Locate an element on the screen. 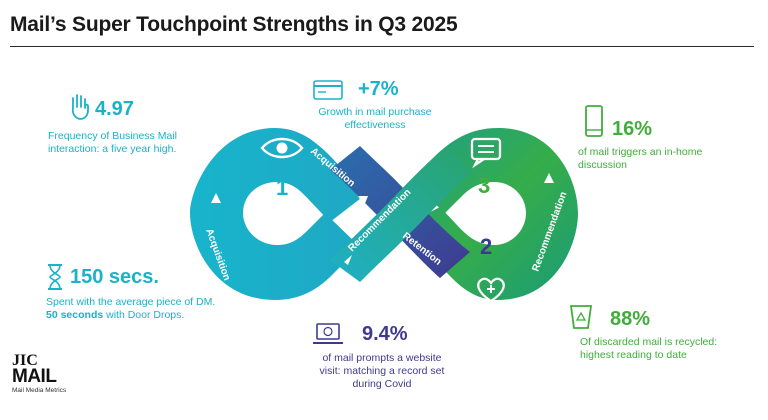  loop-number-3: 3 is located at coordinates (484, 185).